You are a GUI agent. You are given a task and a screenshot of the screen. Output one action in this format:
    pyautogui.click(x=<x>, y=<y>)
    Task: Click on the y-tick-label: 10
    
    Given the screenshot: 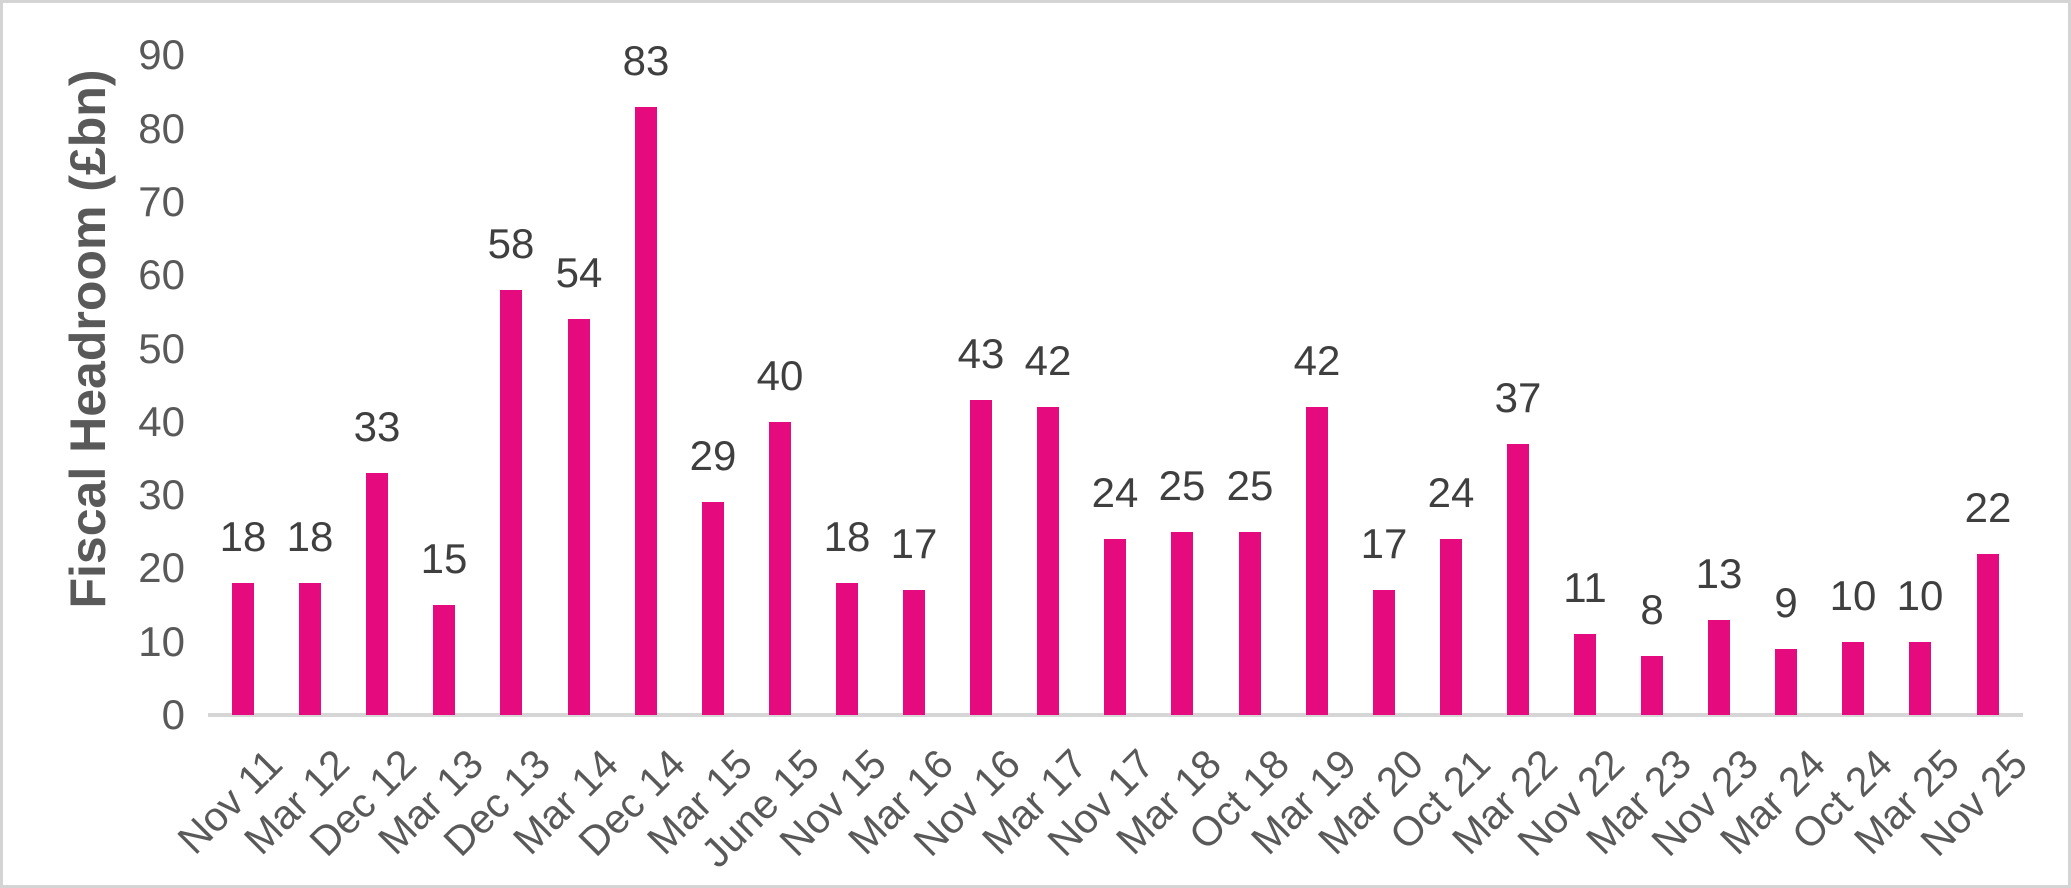 What is the action you would take?
    pyautogui.click(x=161, y=641)
    